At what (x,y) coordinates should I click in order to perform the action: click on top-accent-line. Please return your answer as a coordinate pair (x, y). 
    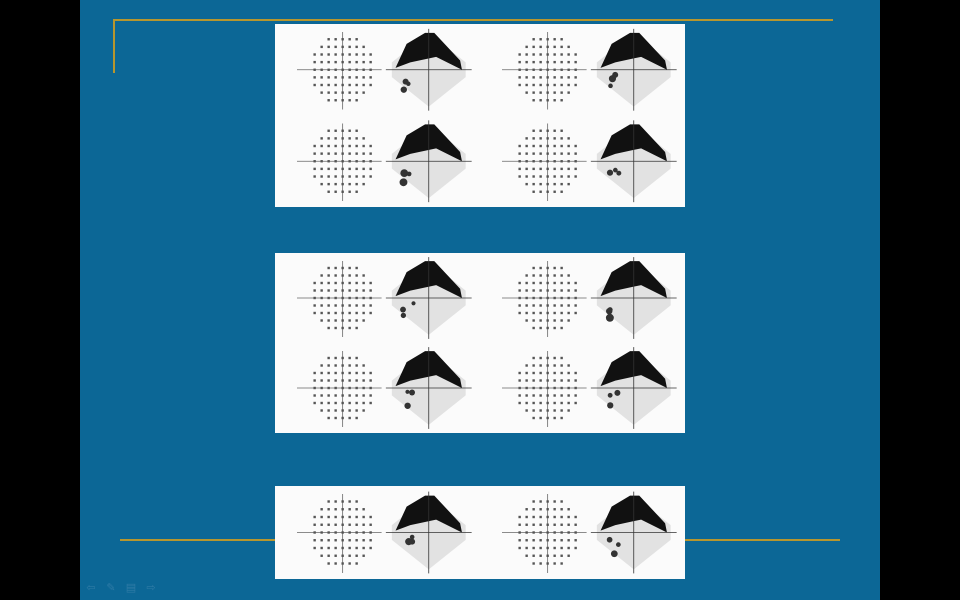
    Looking at the image, I should click on (473, 20).